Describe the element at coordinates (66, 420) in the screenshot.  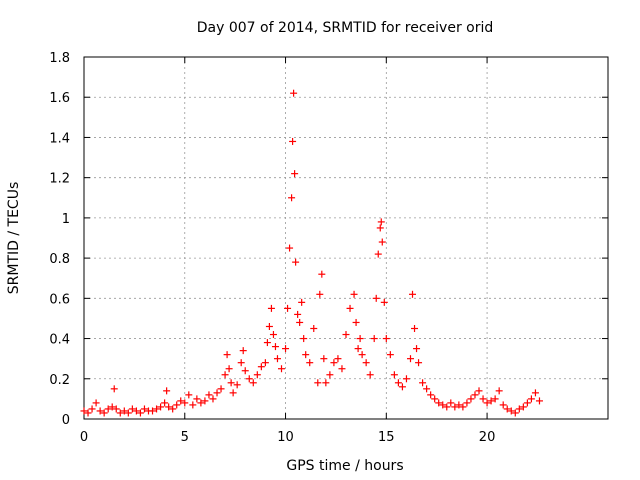
I see `y-tick-label: 0` at that location.